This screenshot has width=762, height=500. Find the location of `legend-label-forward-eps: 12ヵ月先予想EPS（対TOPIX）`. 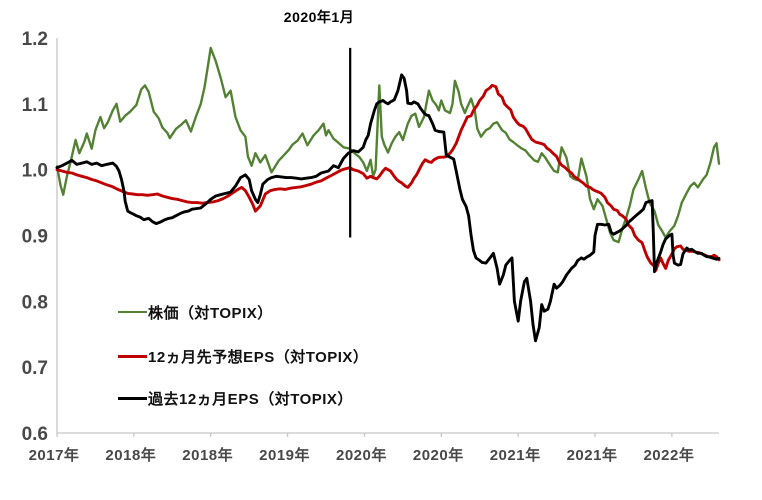

legend-label-forward-eps: 12ヵ月先予想EPS（対TOPIX） is located at coordinates (258, 357).